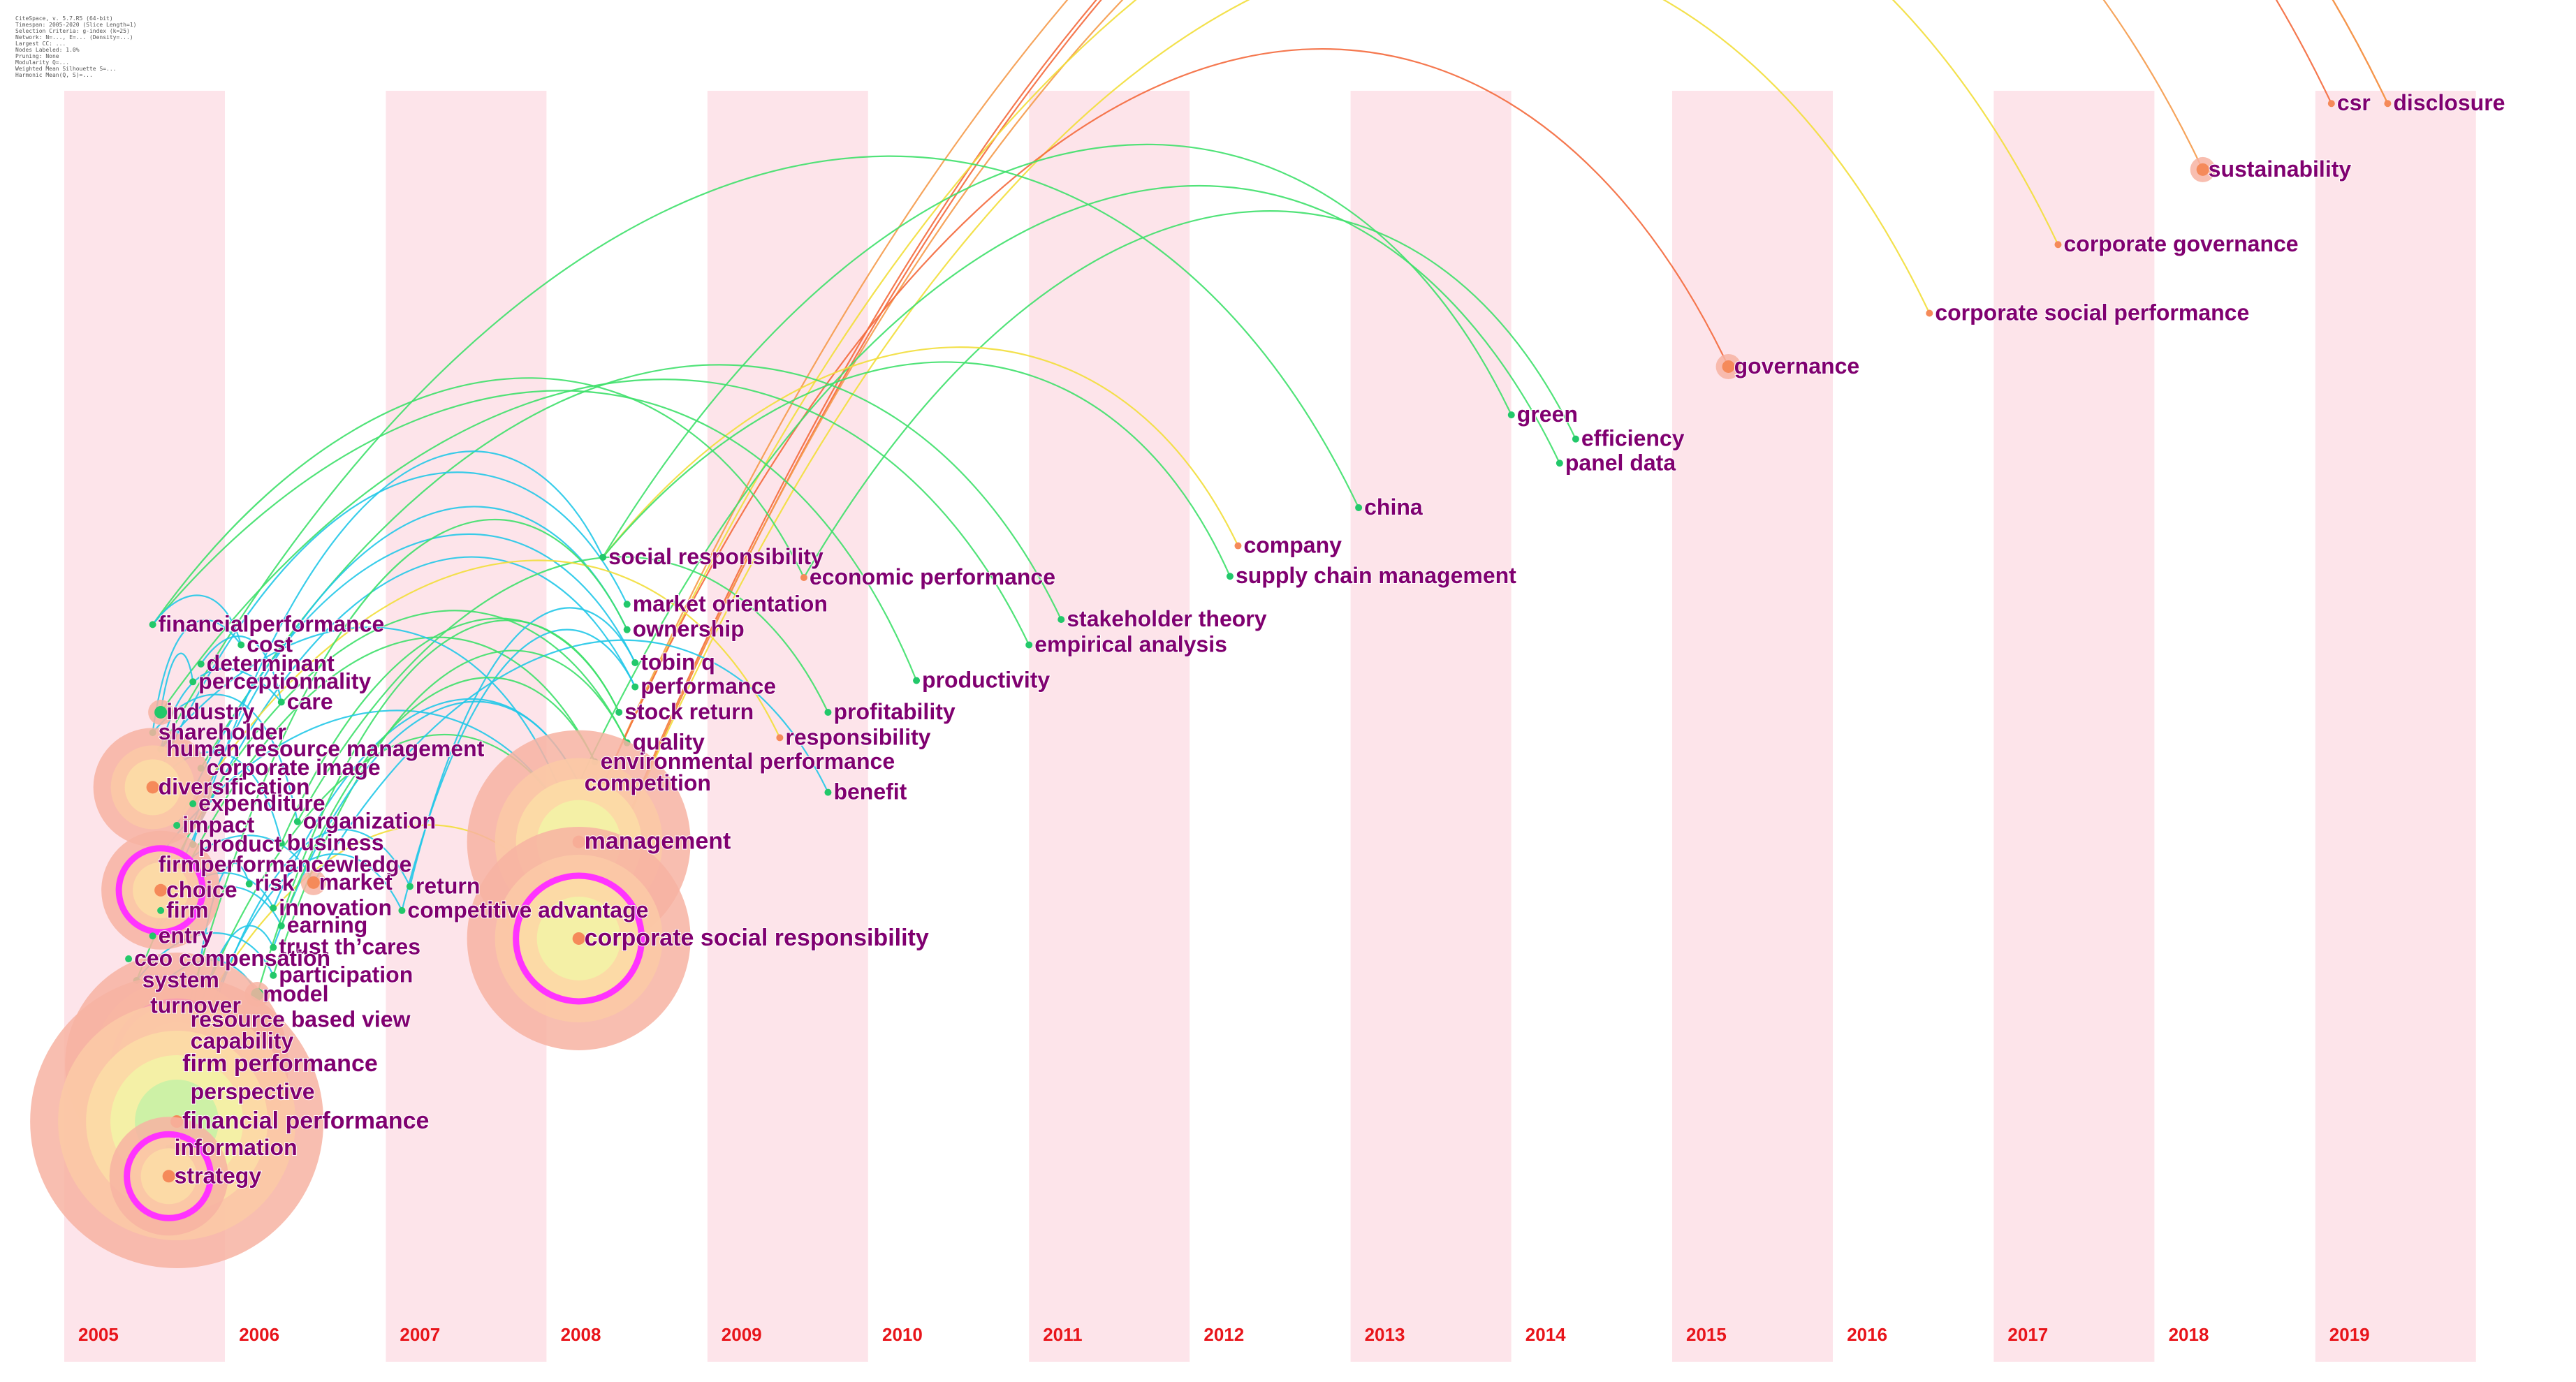  Describe the element at coordinates (285, 864) in the screenshot. I see `node-label-firmperformancewledge: firmperformancewledge` at that location.